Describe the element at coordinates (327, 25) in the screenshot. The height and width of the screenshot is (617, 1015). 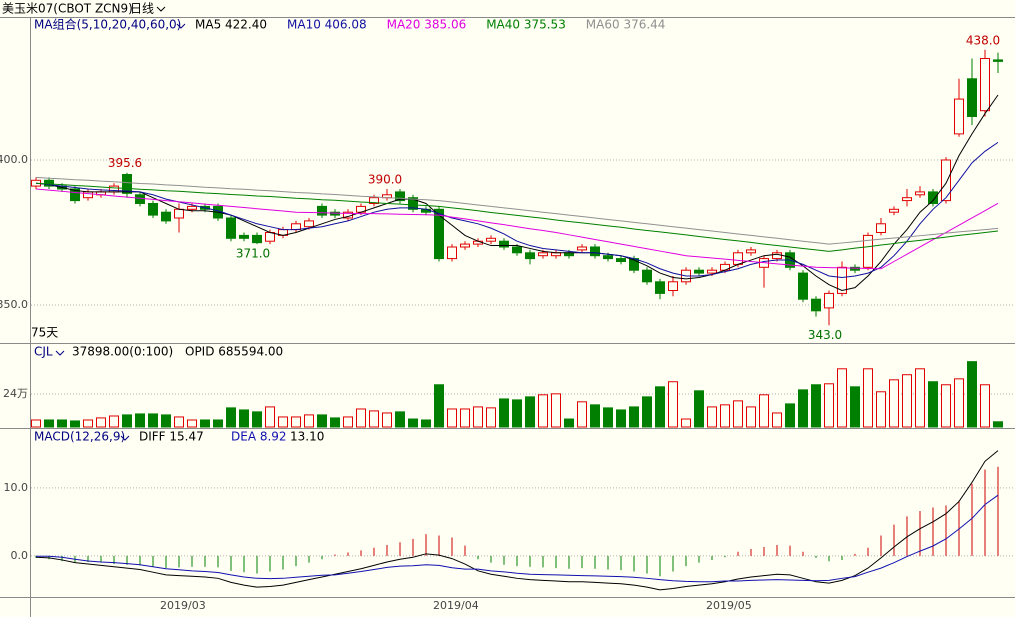
I see `legend-entry: MA10 406.08` at that location.